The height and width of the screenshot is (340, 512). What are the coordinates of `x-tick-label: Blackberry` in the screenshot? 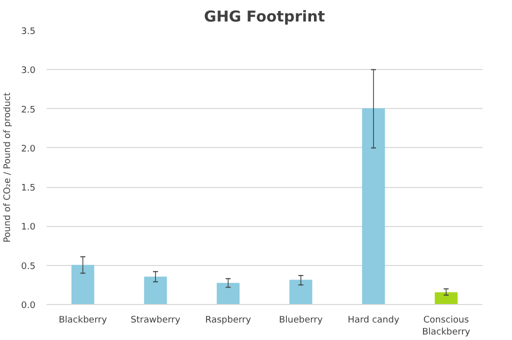 It's located at (83, 321).